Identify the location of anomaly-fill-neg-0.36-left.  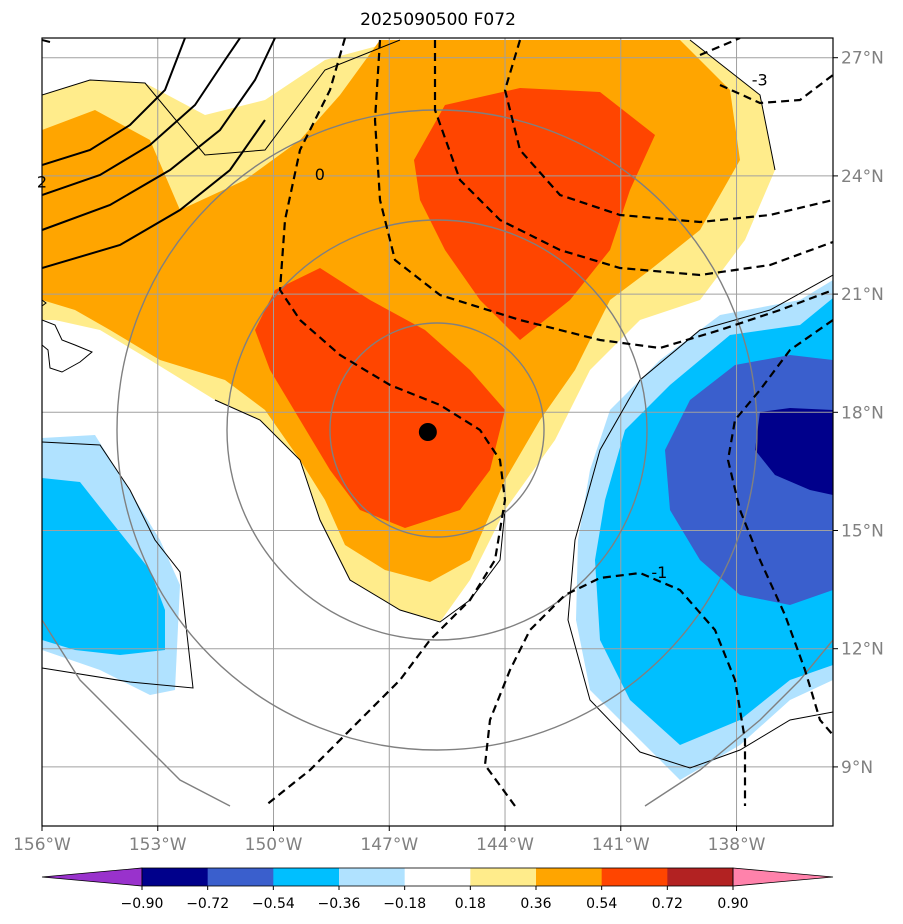
(103, 566).